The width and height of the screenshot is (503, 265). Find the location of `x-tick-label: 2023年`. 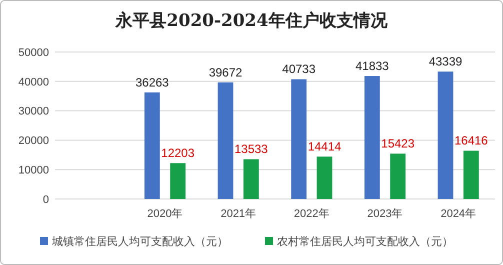

x-tick-label: 2023年 is located at coordinates (385, 214).